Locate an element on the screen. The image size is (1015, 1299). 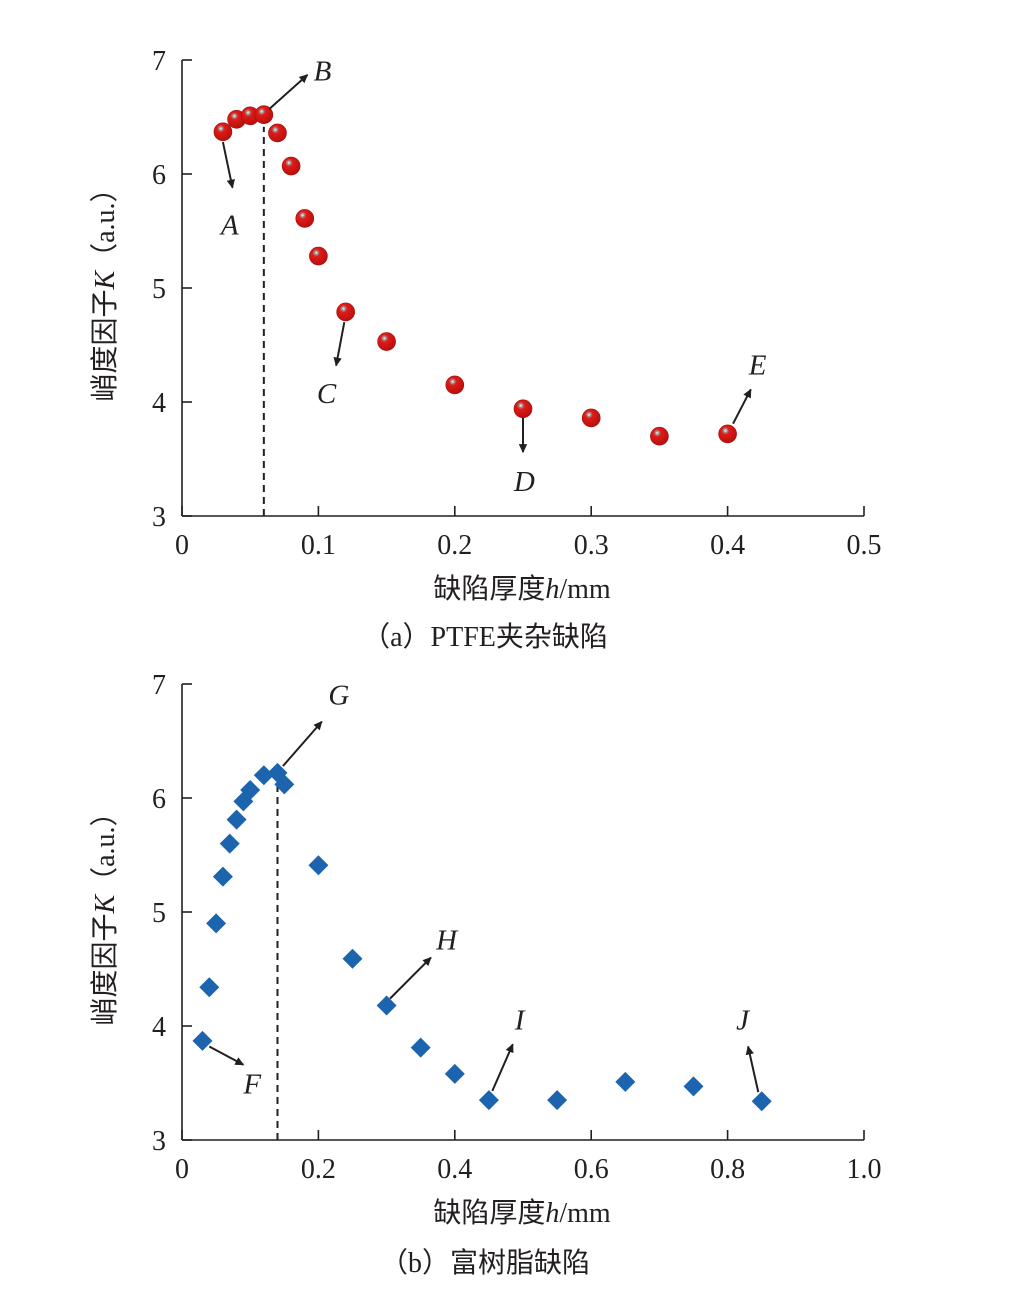
x-axis-label-b: 缺陷厚度h/mm is located at coordinates (522, 1213).